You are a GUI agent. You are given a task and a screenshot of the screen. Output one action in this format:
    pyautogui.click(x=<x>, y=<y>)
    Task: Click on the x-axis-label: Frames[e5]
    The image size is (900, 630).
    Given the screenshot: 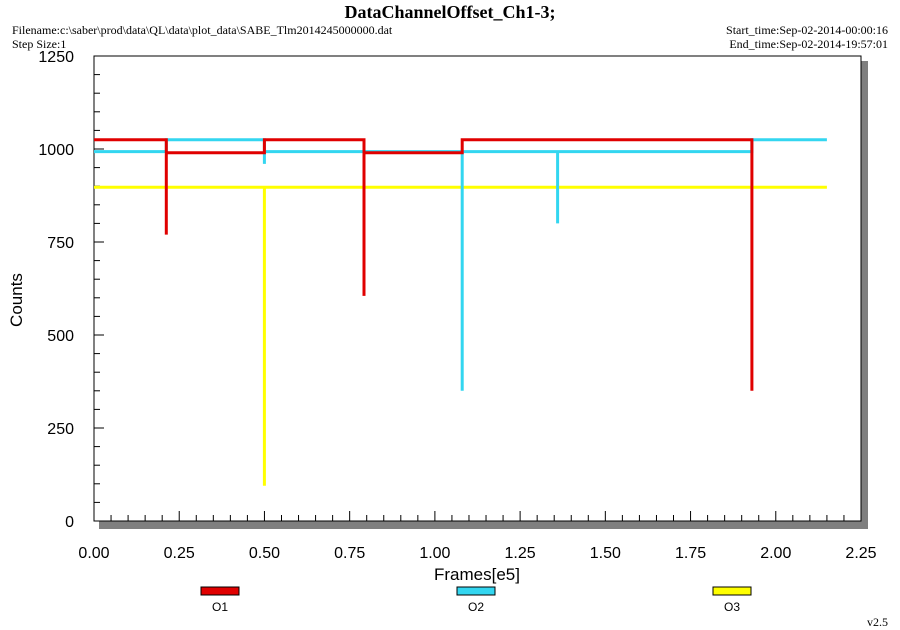 What is the action you would take?
    pyautogui.click(x=477, y=574)
    